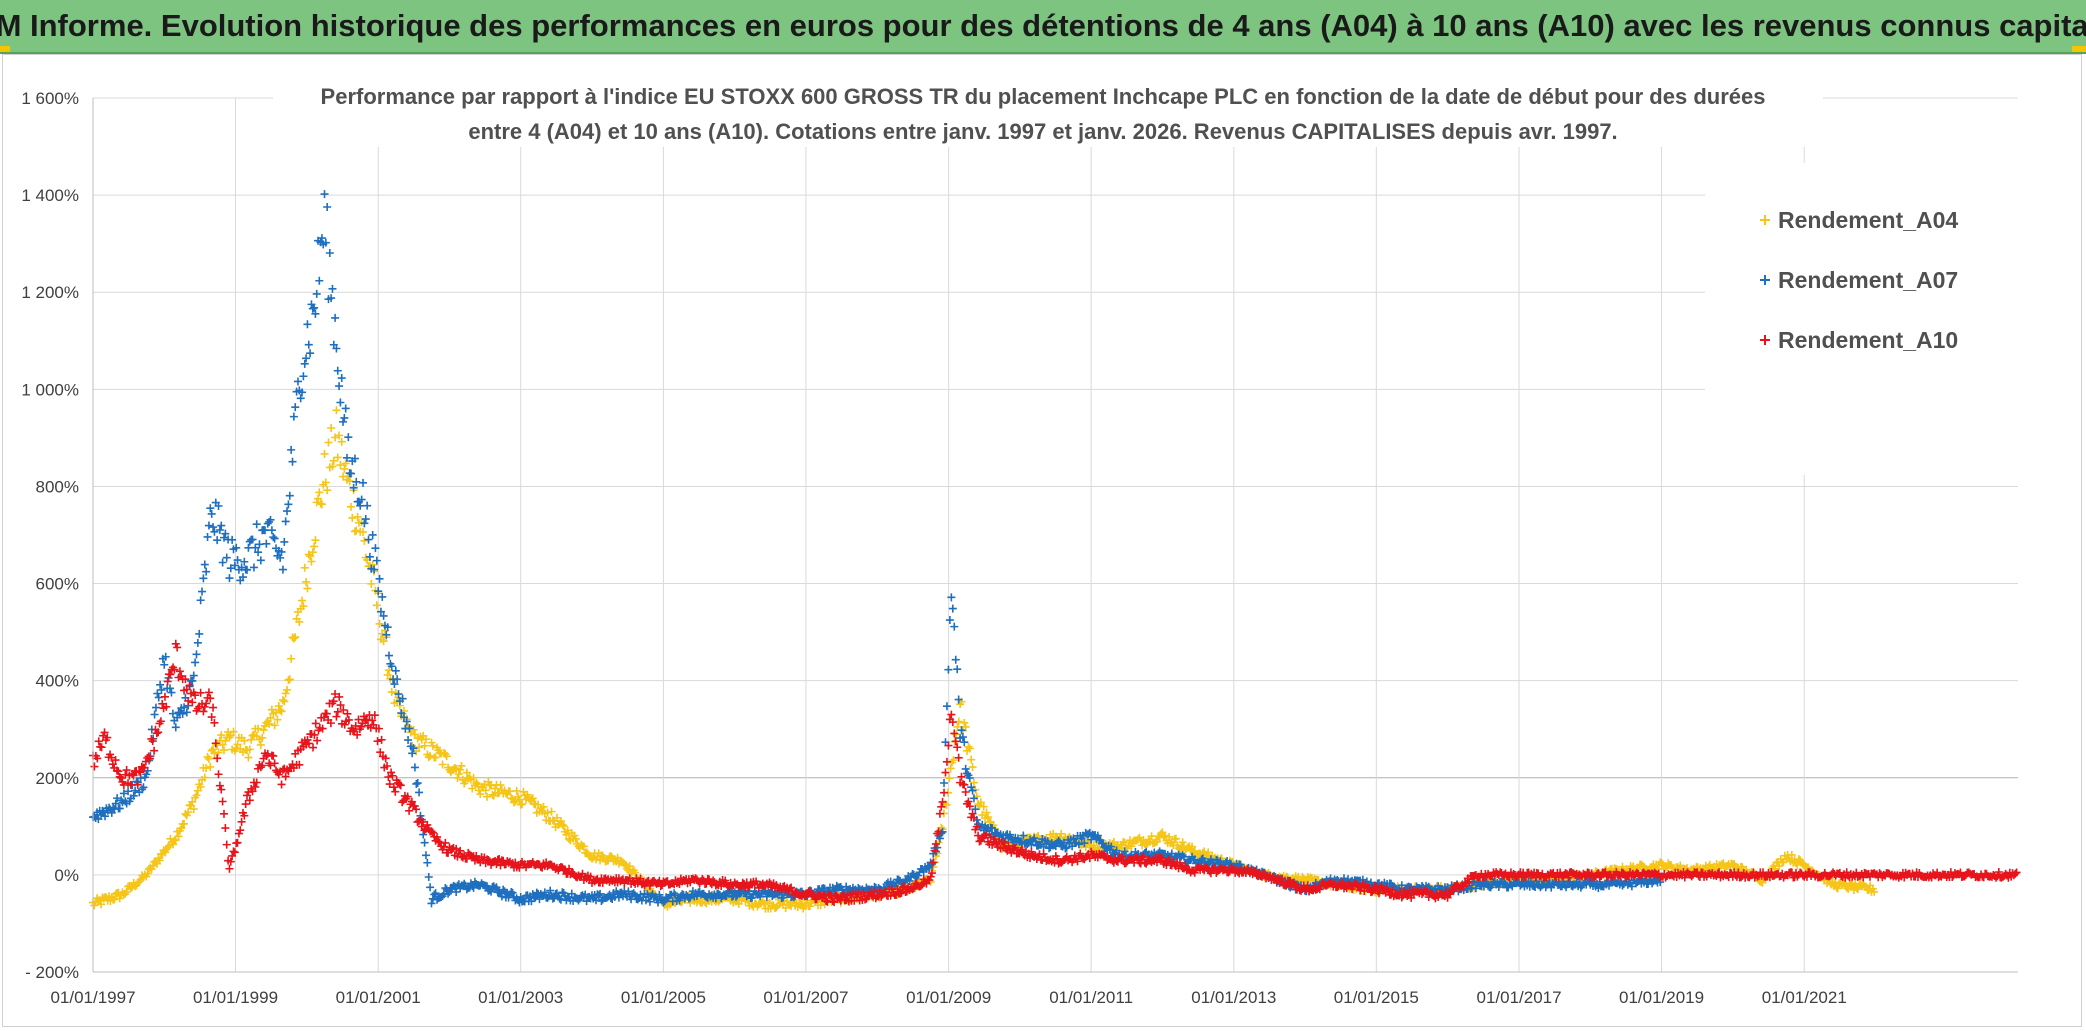  What do you see at coordinates (57, 584) in the screenshot?
I see `y-tick-label: 600%` at bounding box center [57, 584].